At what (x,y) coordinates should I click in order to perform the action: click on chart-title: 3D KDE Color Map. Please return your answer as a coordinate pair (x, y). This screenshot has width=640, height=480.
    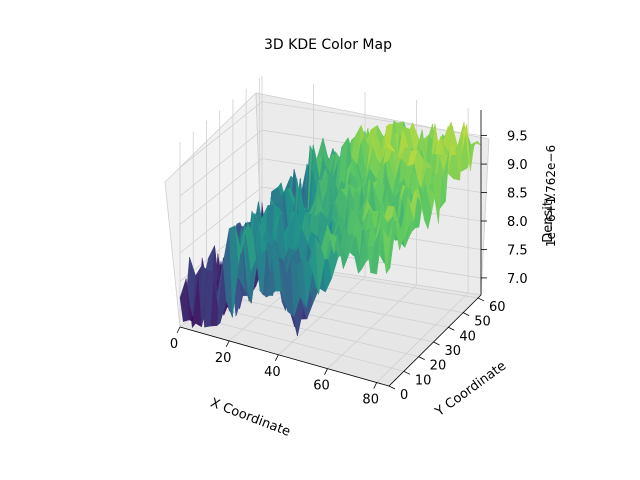
    Looking at the image, I should click on (328, 45).